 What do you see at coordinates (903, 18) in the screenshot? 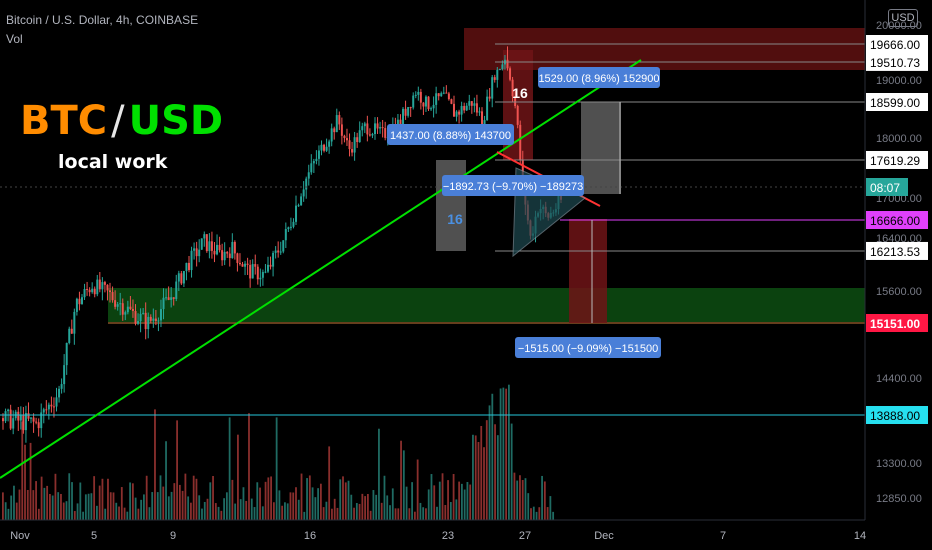
I see `currency-button: USD` at bounding box center [903, 18].